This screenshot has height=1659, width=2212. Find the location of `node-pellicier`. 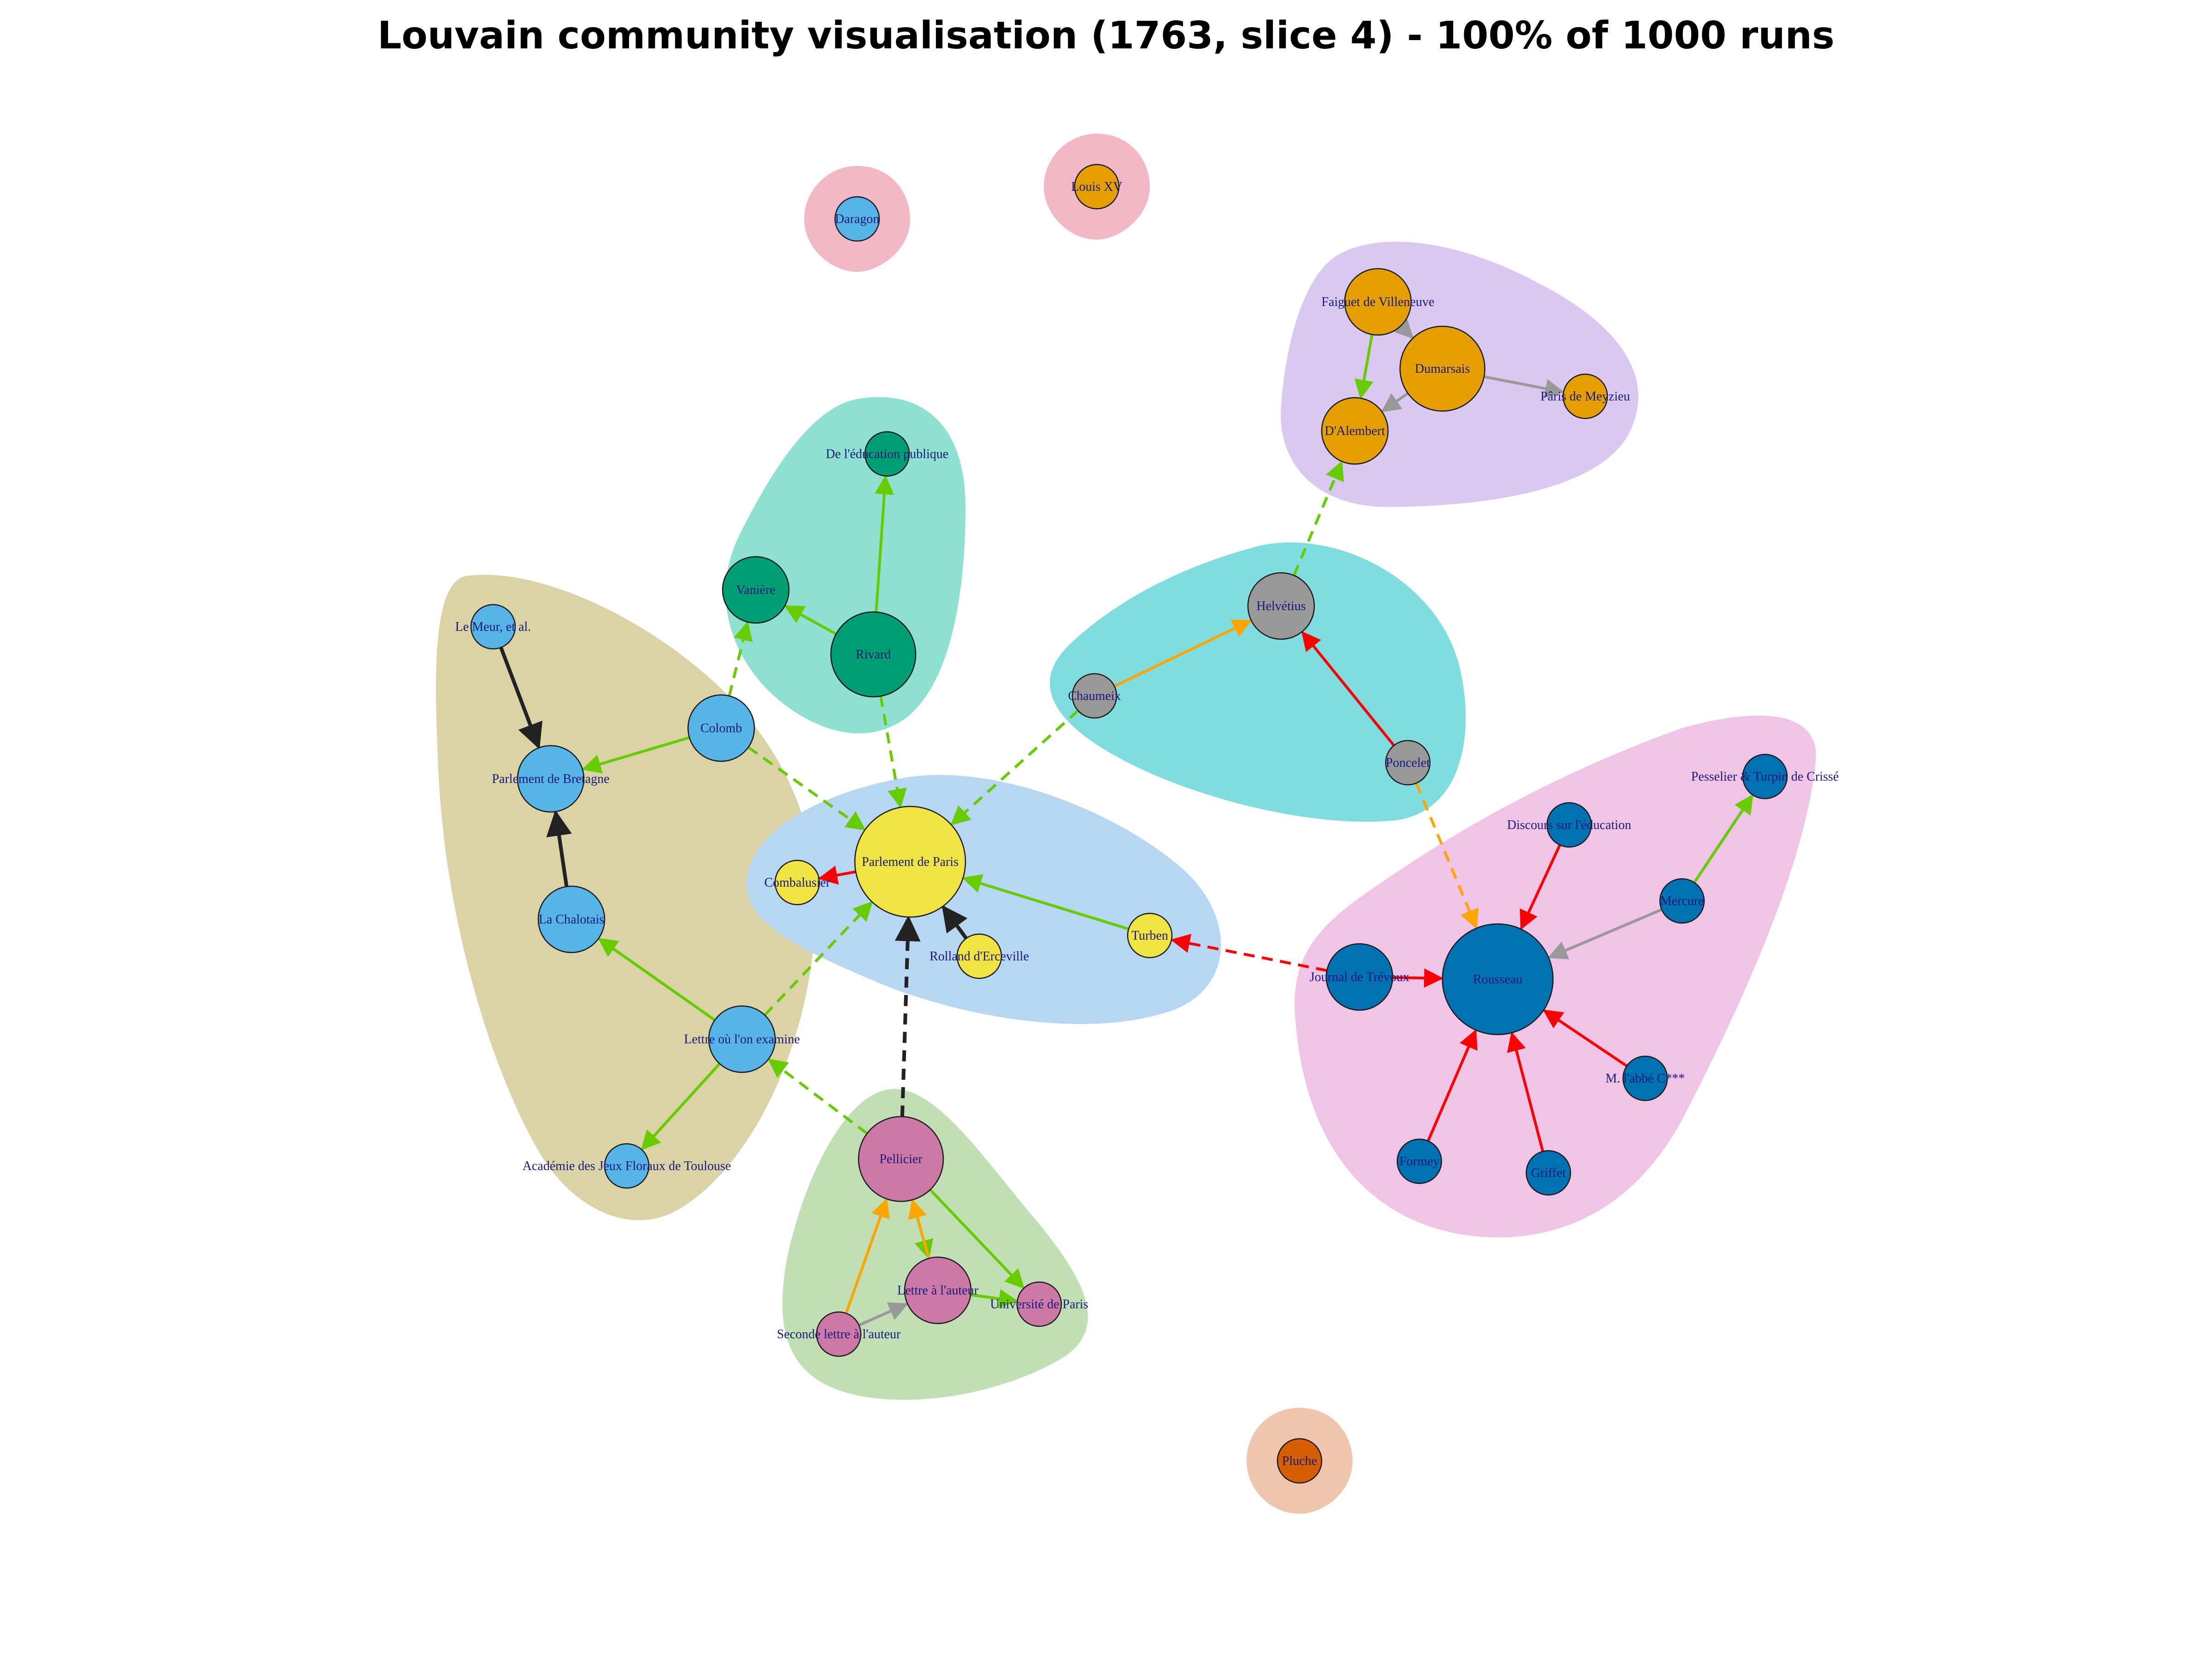

node-pellicier is located at coordinates (901, 1159).